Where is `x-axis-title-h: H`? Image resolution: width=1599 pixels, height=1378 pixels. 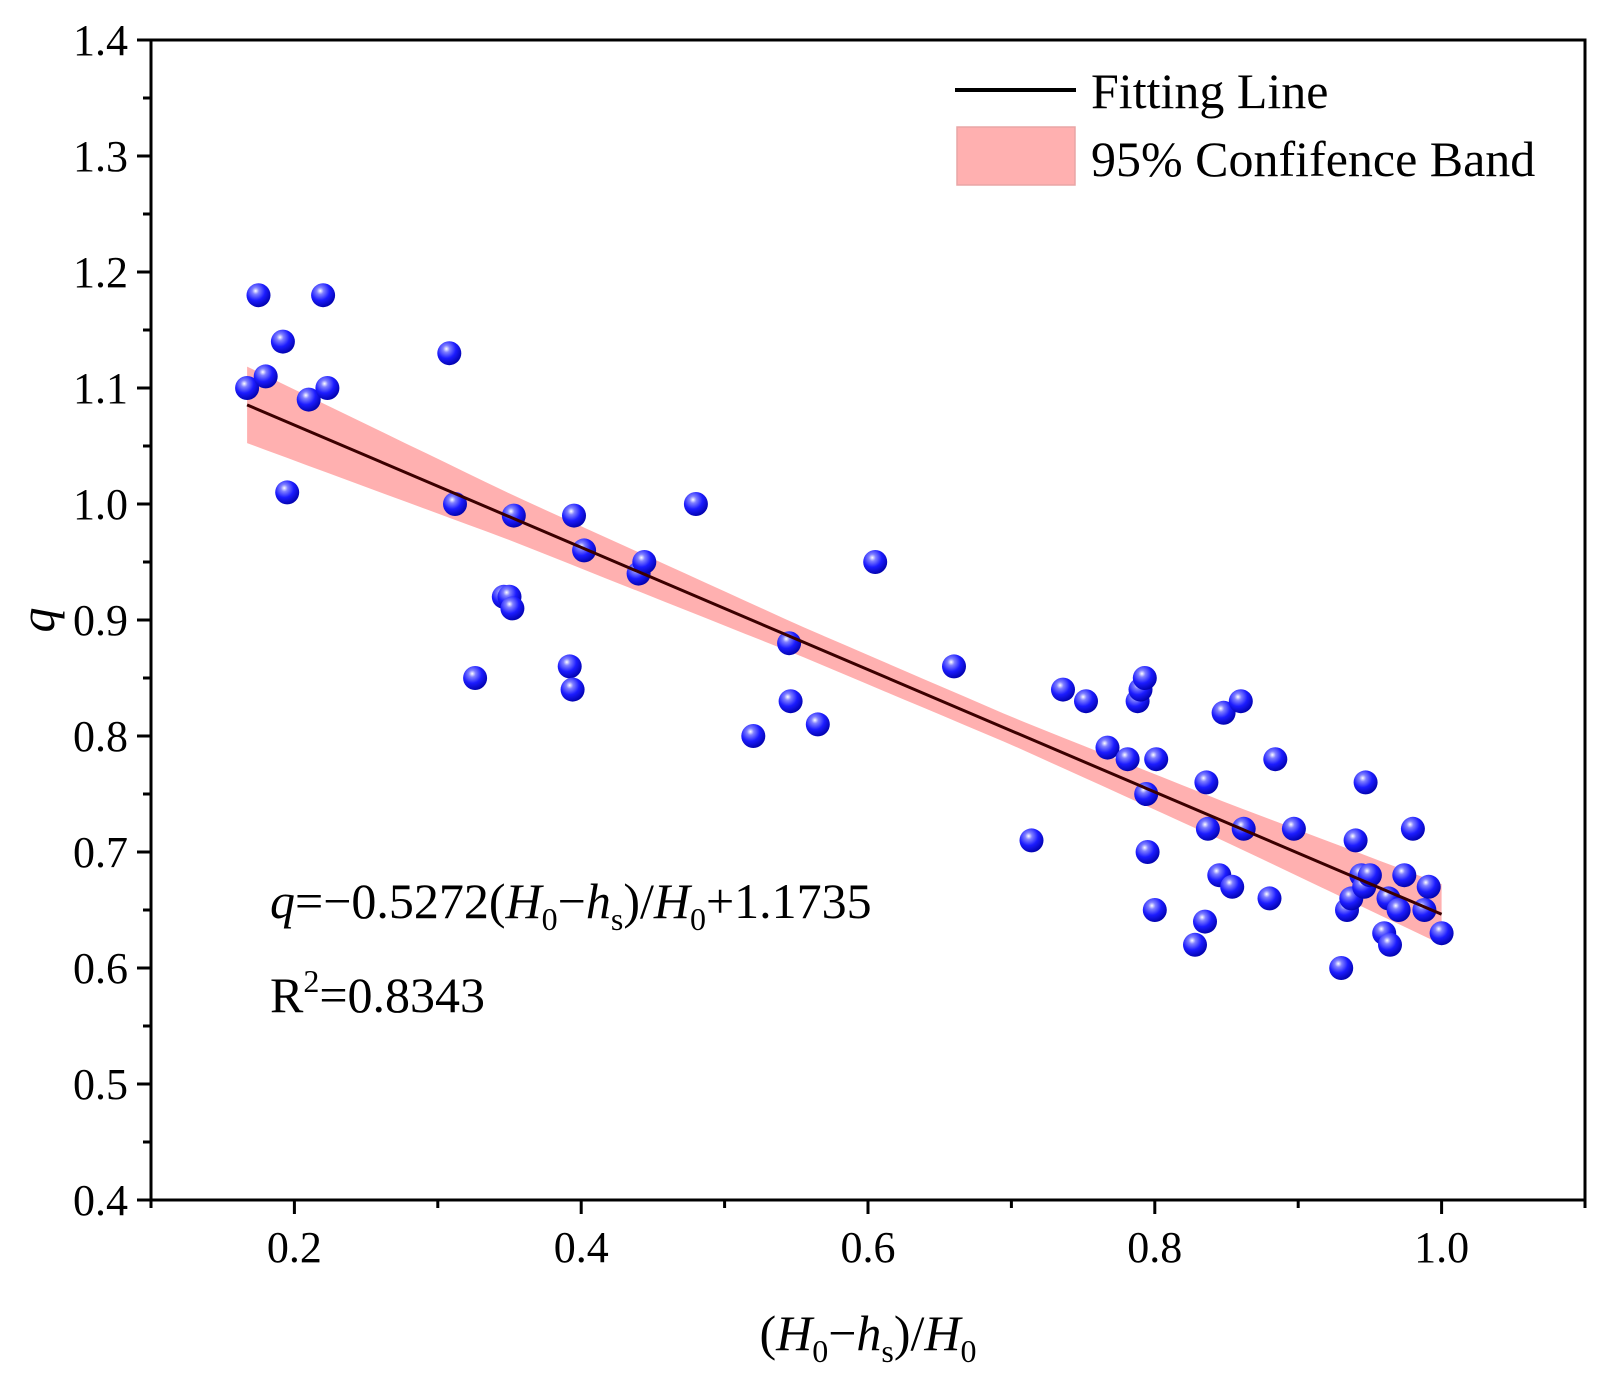 x-axis-title-h: H is located at coordinates (795, 1333).